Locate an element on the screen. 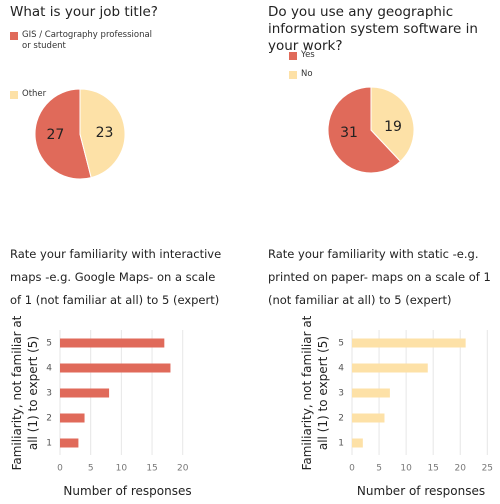 The height and width of the screenshot is (504, 500). slice-label: 19 is located at coordinates (393, 127).